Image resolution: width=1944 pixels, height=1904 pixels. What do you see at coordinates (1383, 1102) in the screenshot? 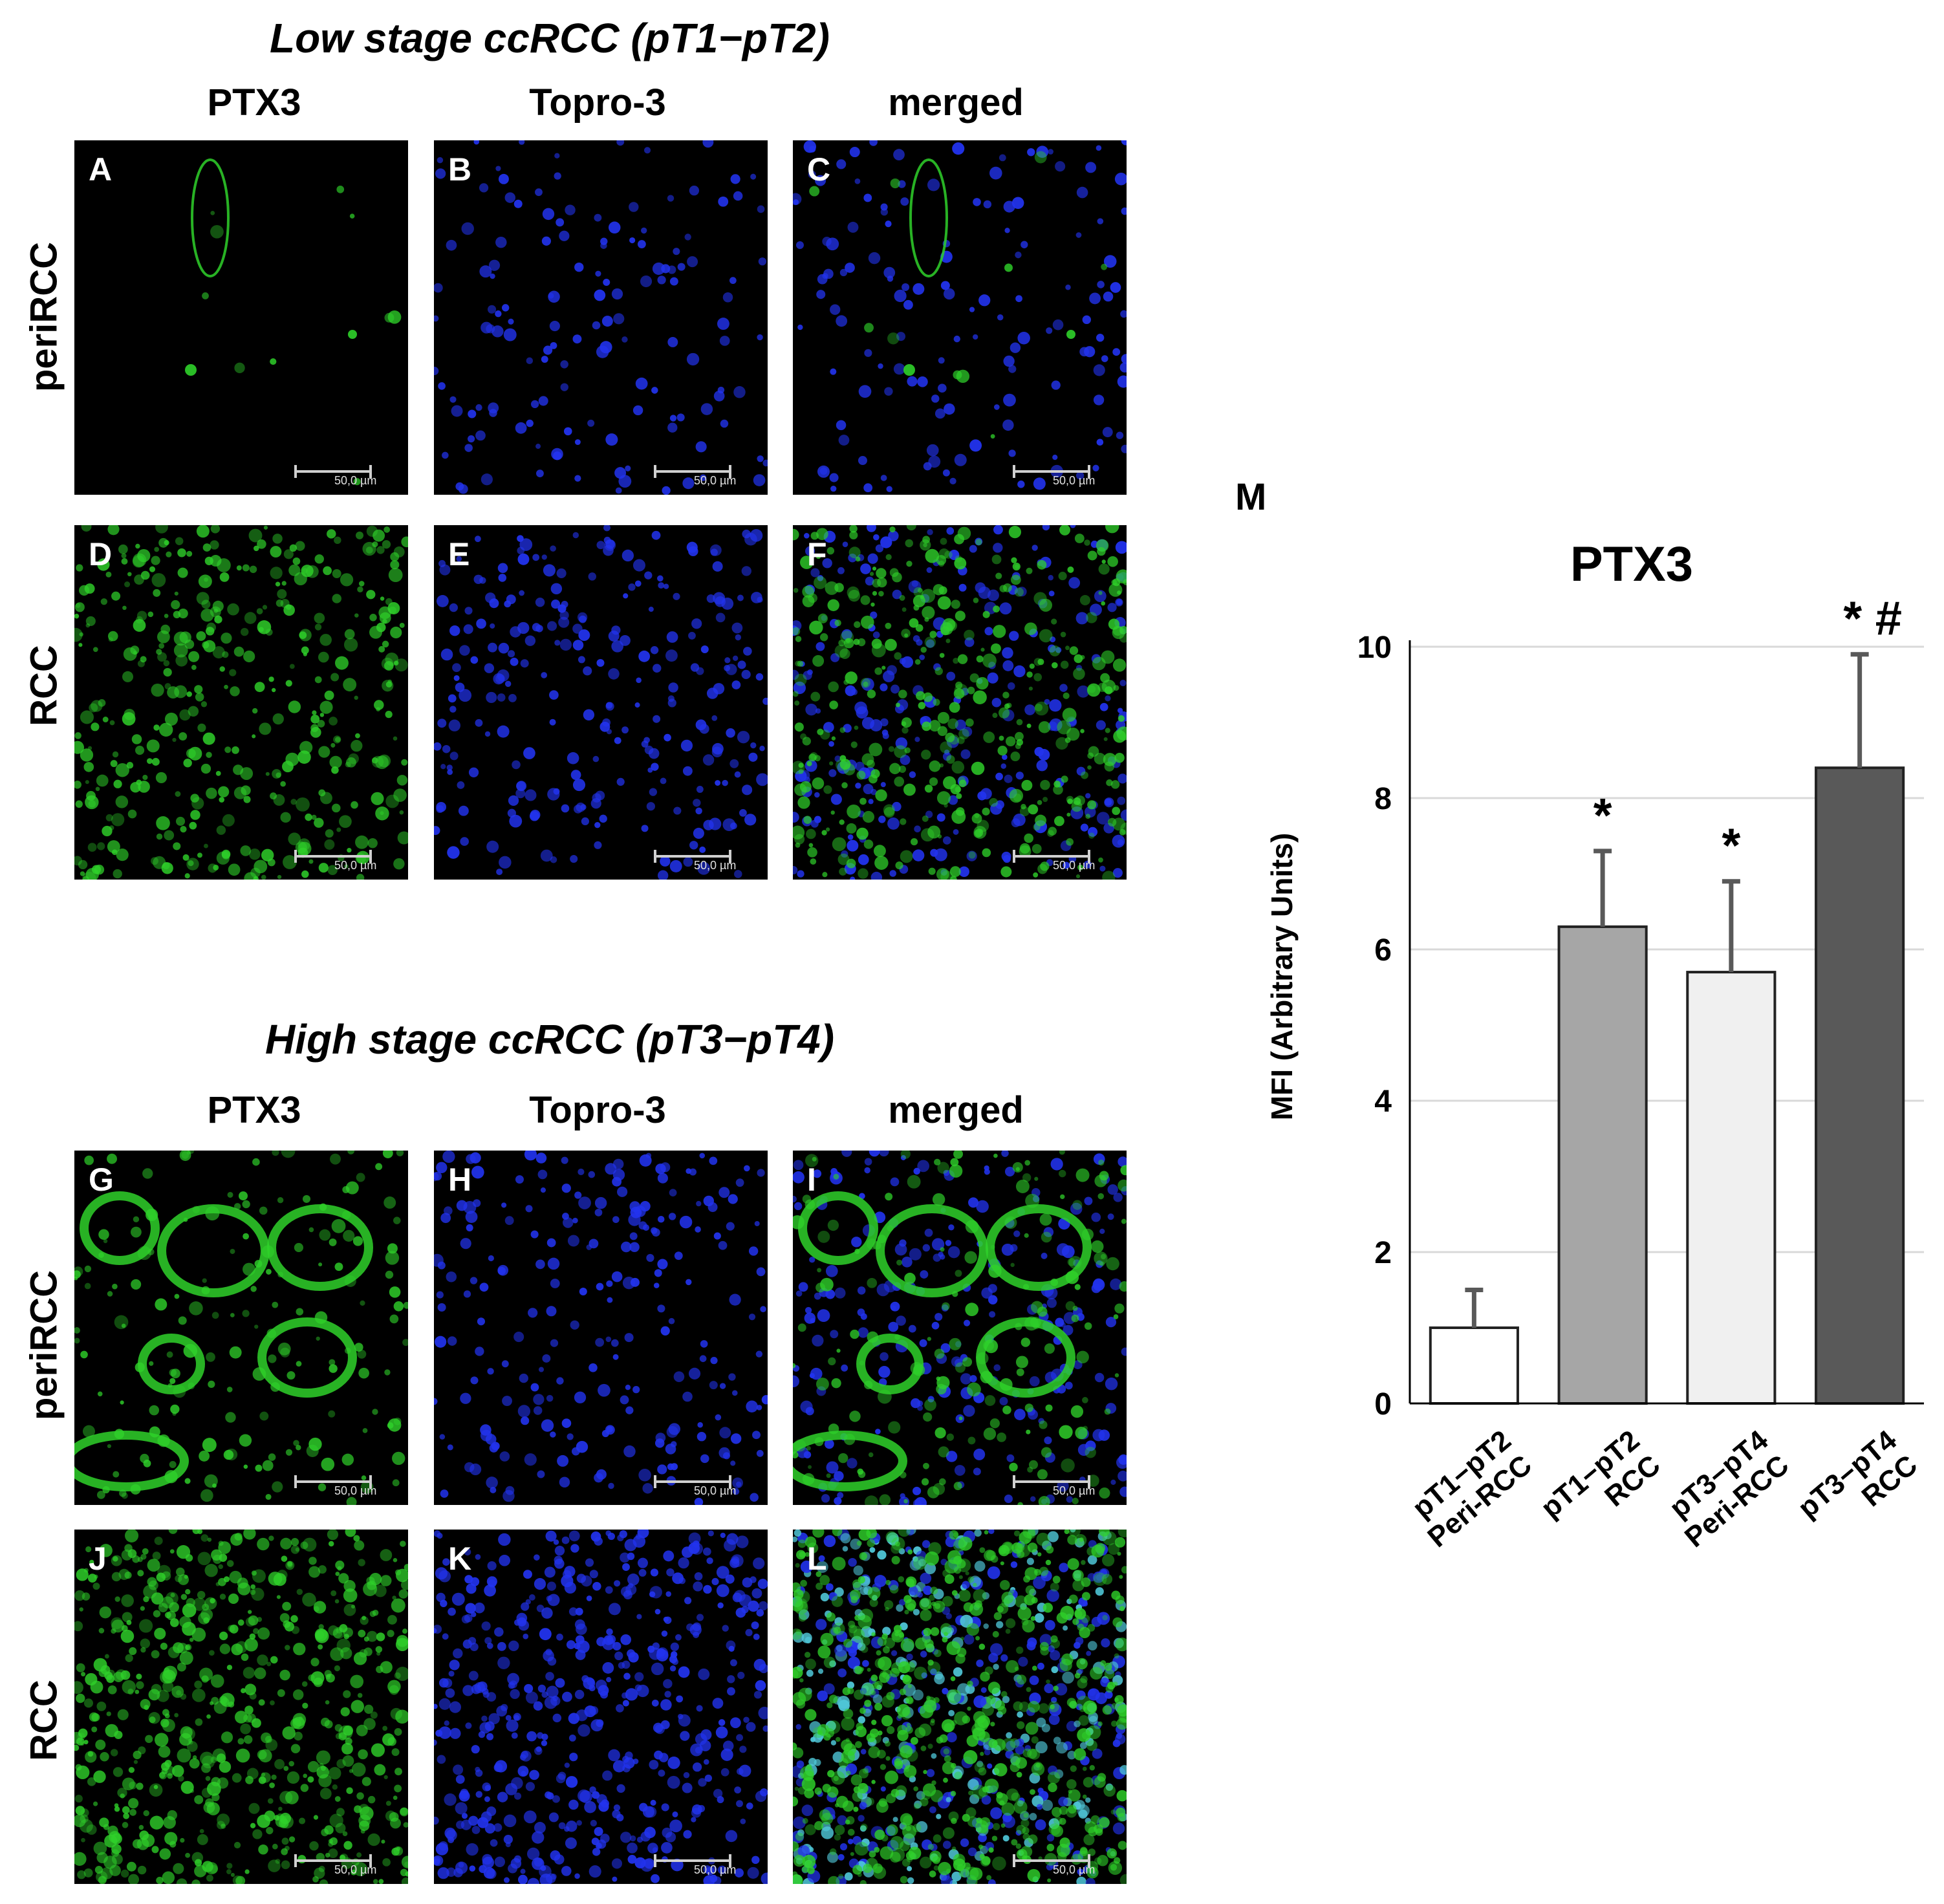
I see `y-tick-label: 4` at bounding box center [1383, 1102].